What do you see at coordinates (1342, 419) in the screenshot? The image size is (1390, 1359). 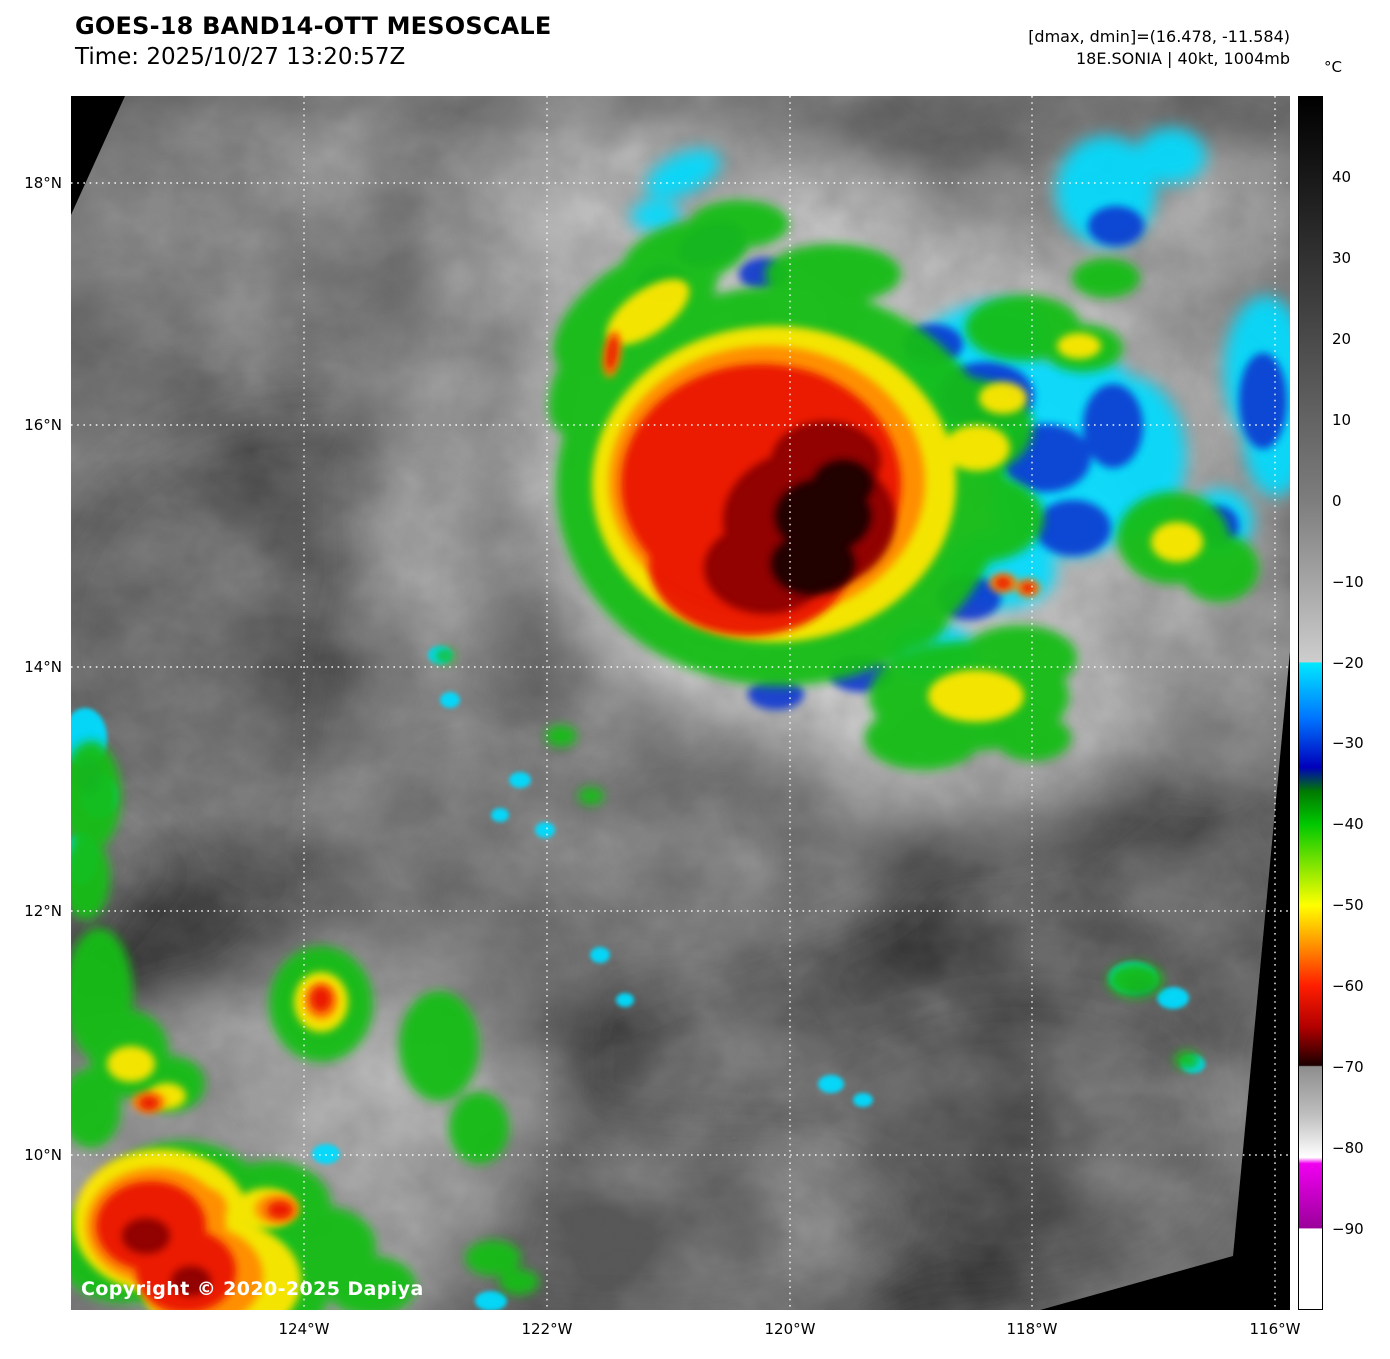 I see `colorbar-tick: 10` at bounding box center [1342, 419].